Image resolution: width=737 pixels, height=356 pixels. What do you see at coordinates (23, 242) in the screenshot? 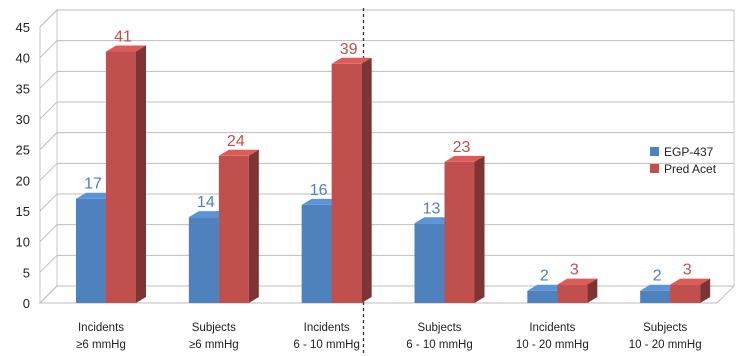
I see `y-tick-label: 10` at bounding box center [23, 242].